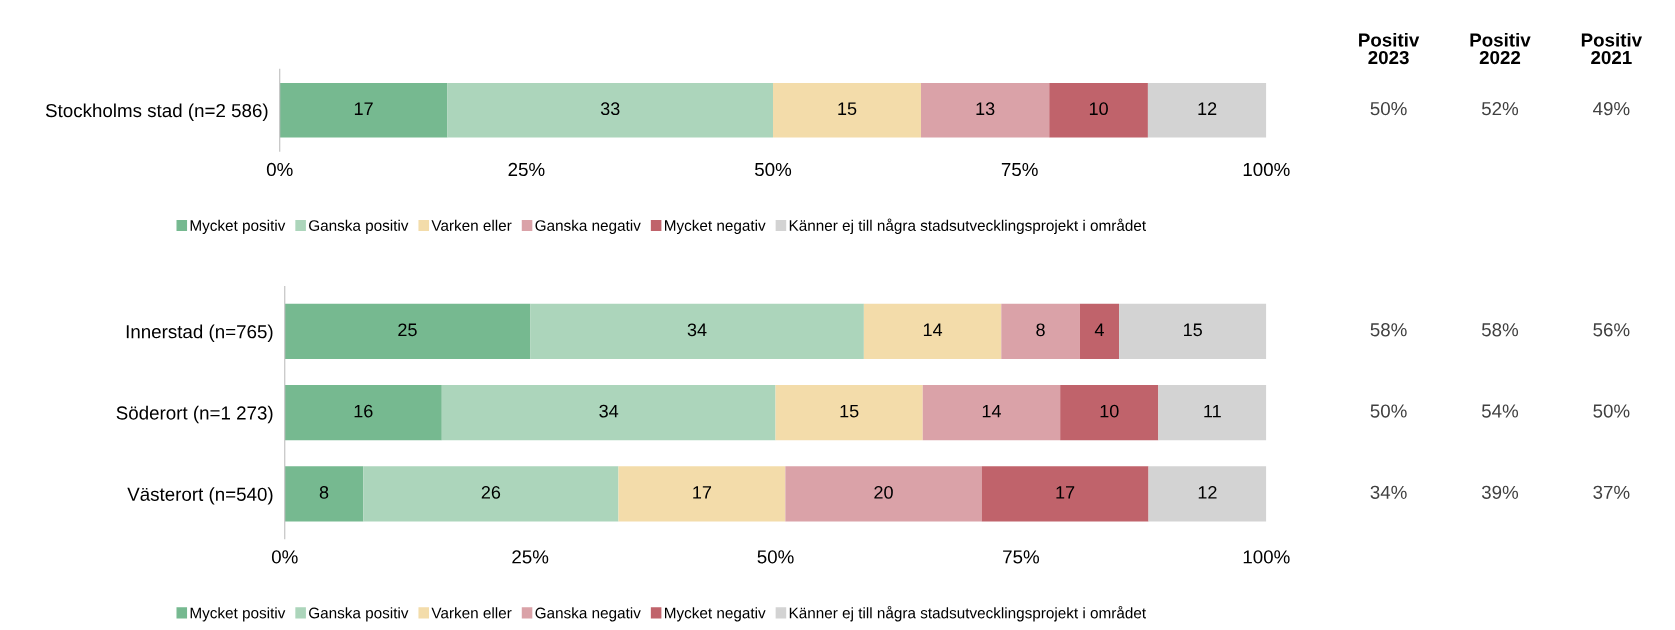 This screenshot has width=1675, height=630. Describe the element at coordinates (1611, 109) in the screenshot. I see `text: 49%` at that location.